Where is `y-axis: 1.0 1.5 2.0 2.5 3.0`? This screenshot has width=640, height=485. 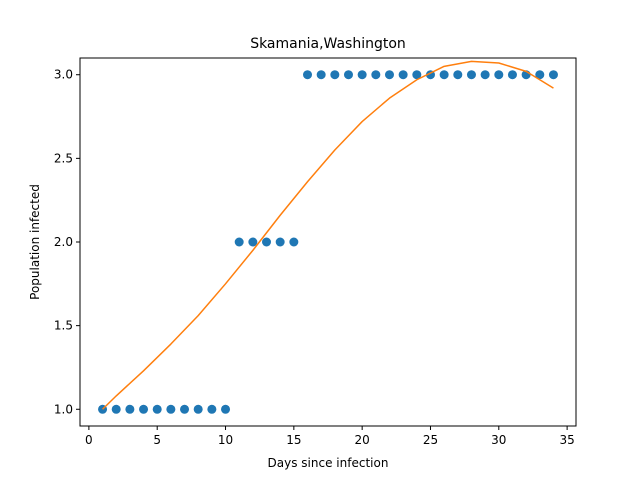
y-axis: 1.0 1.5 2.0 2.5 3.0 is located at coordinates (67, 242).